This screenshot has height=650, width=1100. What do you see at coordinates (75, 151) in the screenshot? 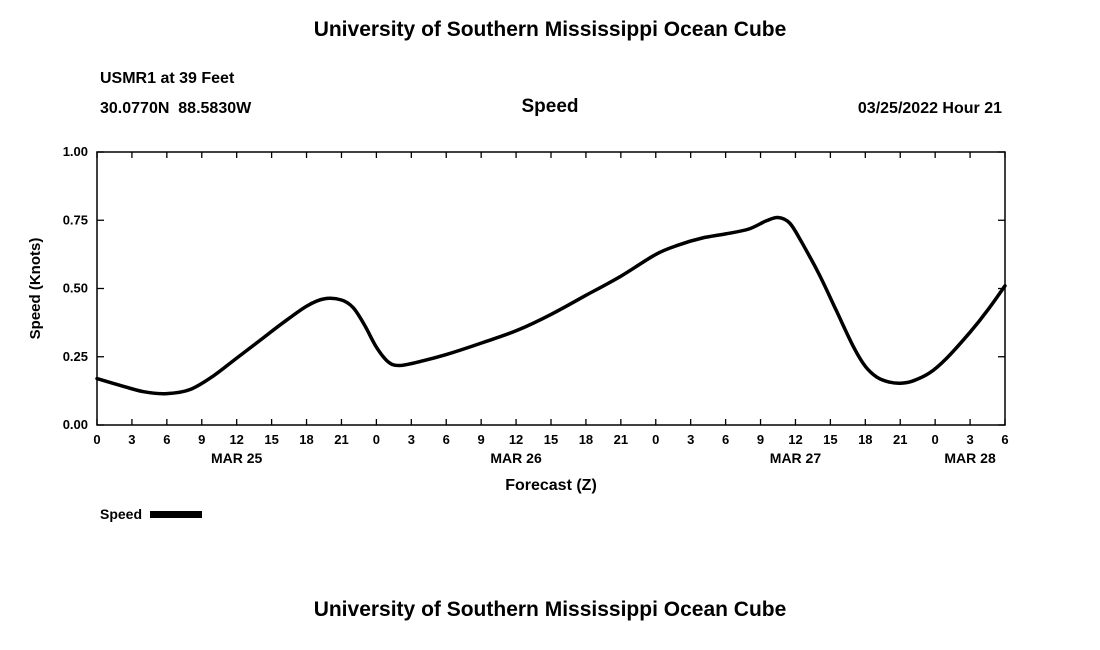
I see `y-tick-label: 1.00` at bounding box center [75, 151].